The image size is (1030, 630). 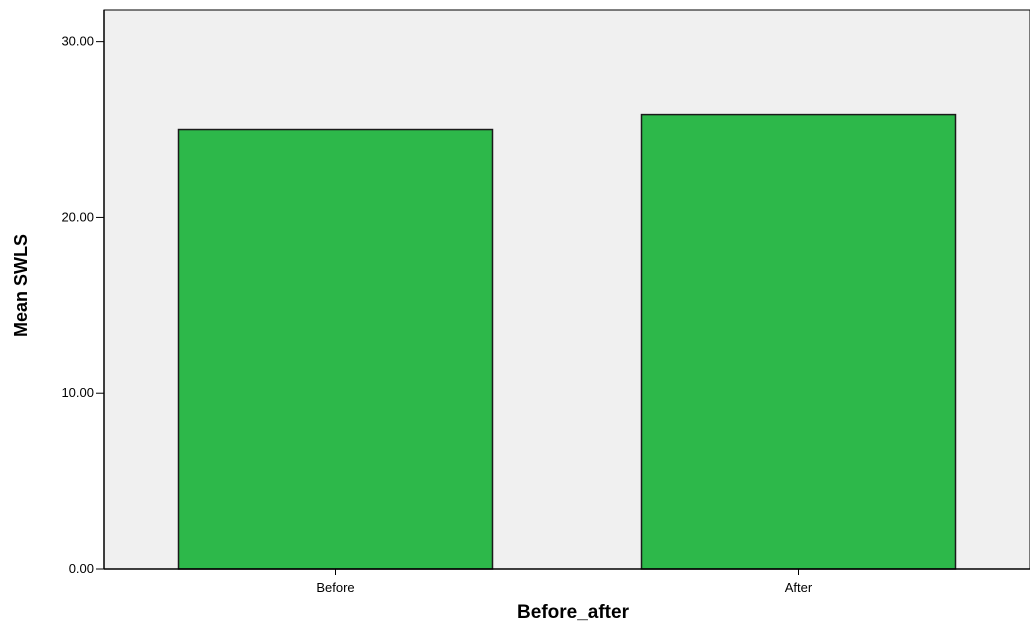 I want to click on y-tick-label: 30.00, so click(x=77, y=41).